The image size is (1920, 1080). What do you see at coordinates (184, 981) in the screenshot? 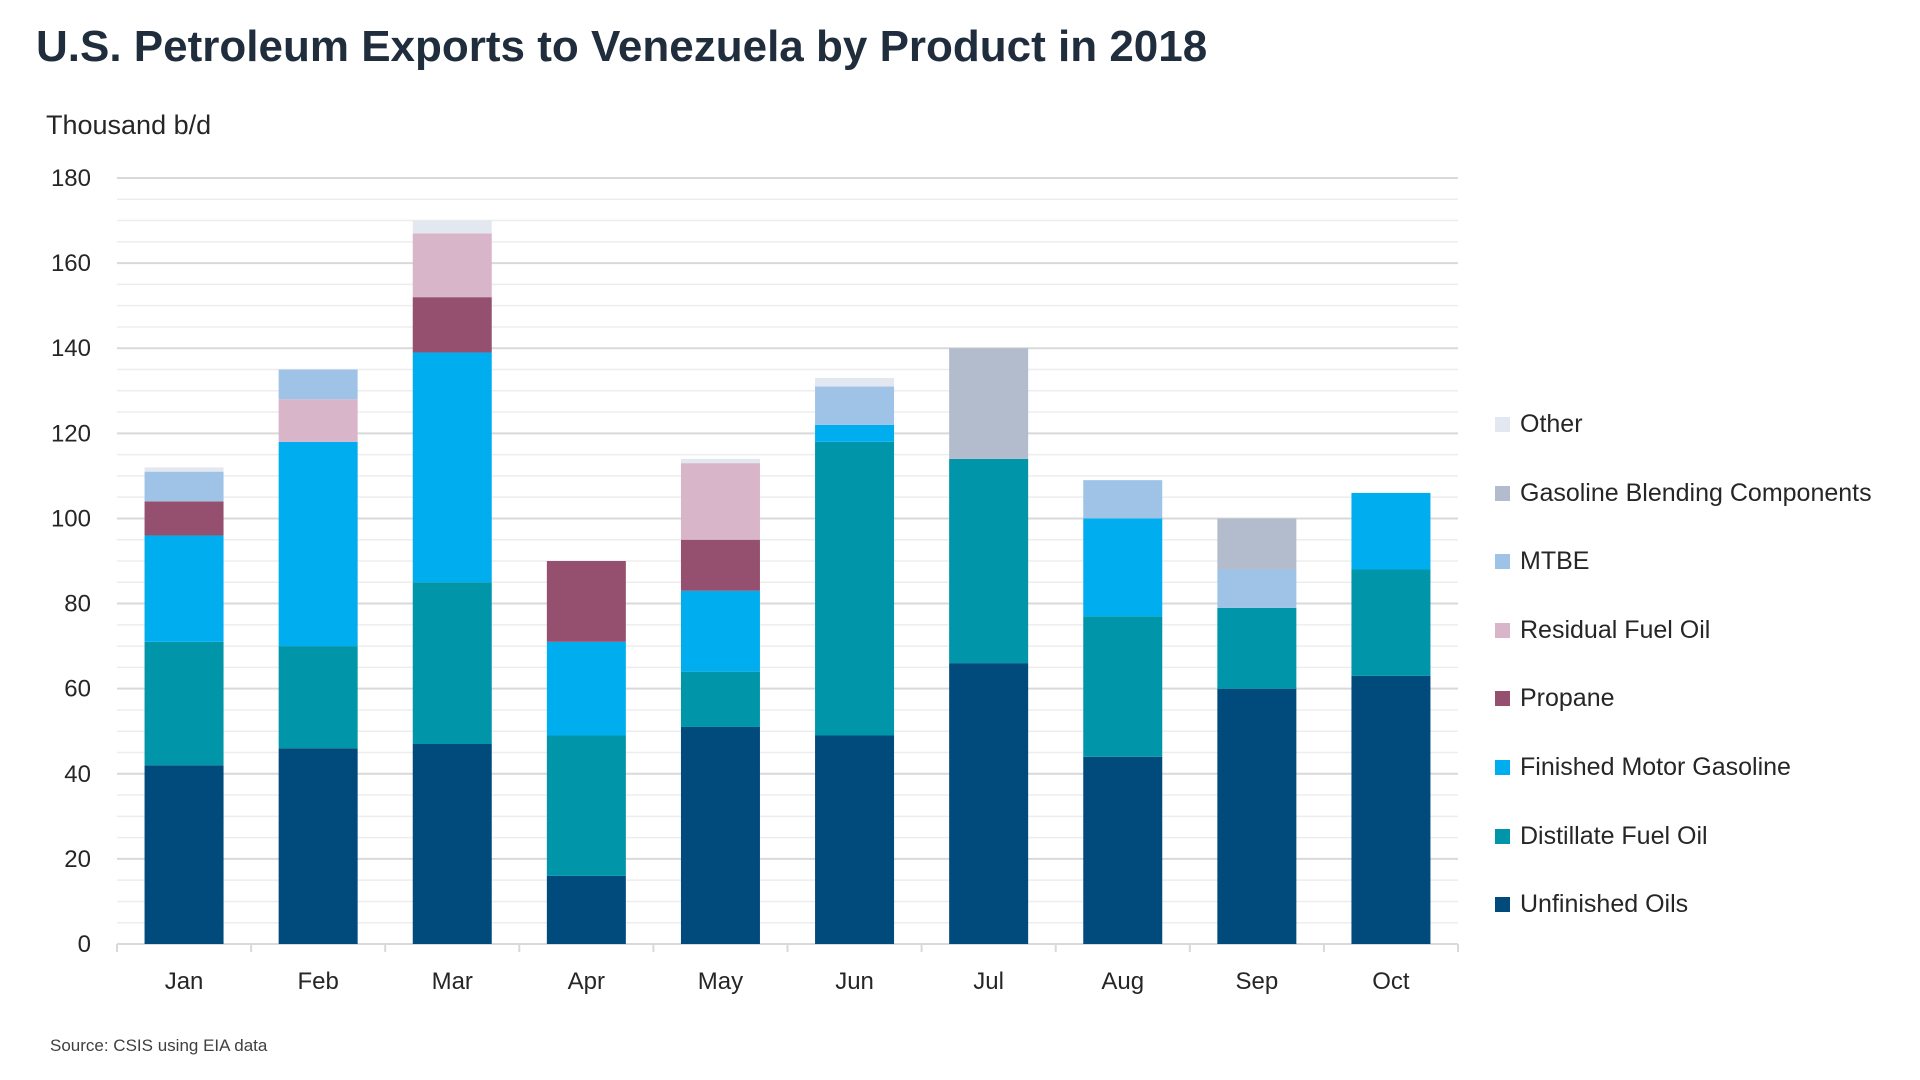
I see `x-tick-label: Jan` at bounding box center [184, 981].